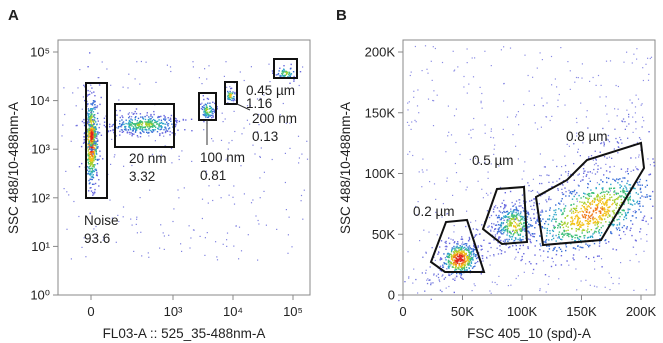 Image resolution: width=663 pixels, height=343 pixels. What do you see at coordinates (184, 333) in the screenshot?
I see `panel-a-x-axis-title: FL03-A :: 525_35-488nm-A` at bounding box center [184, 333].